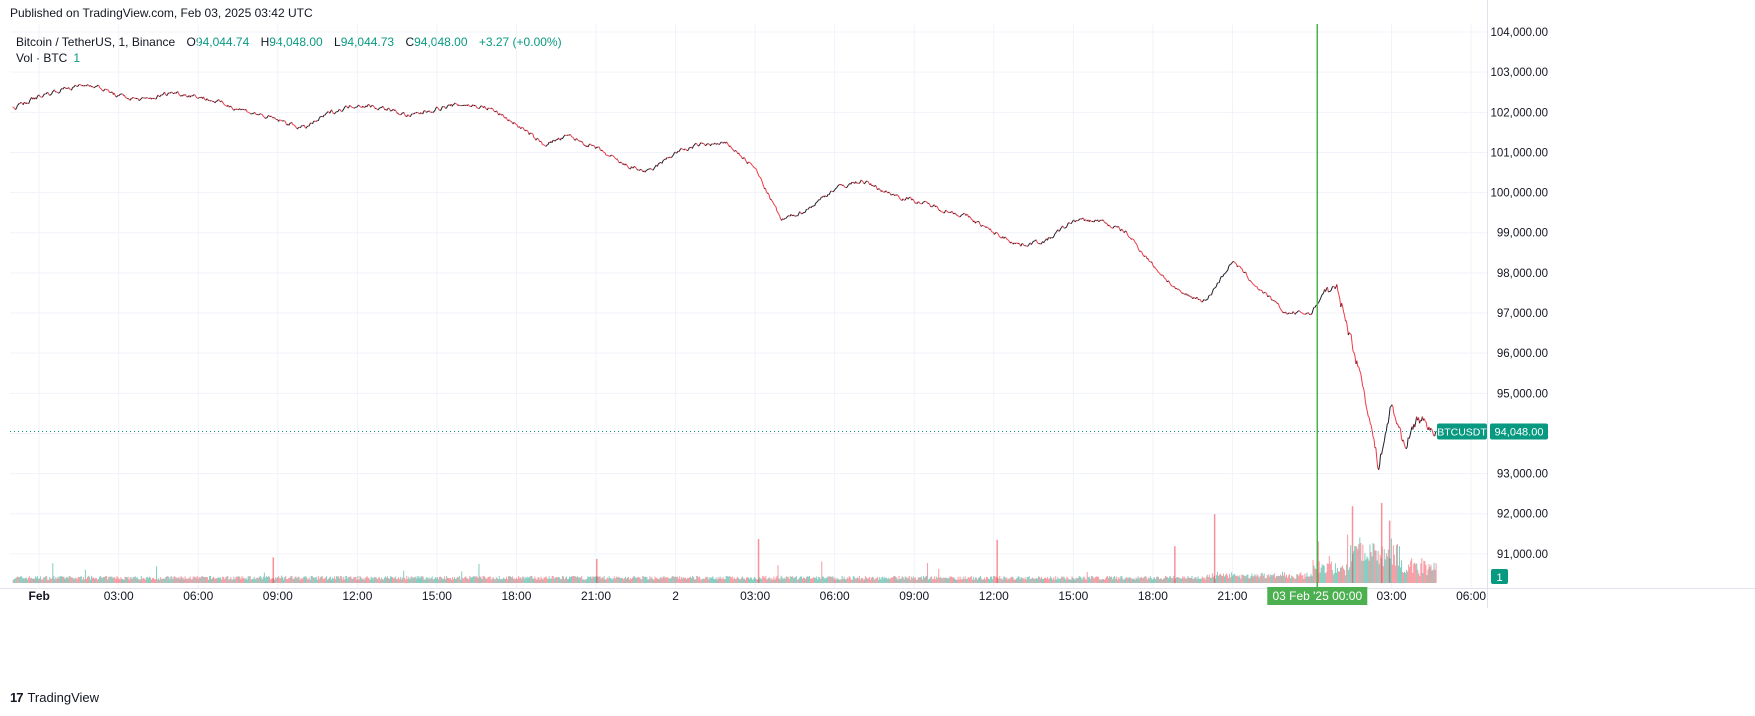 The height and width of the screenshot is (716, 1755). I want to click on x-tick-label: Feb, so click(38, 596).